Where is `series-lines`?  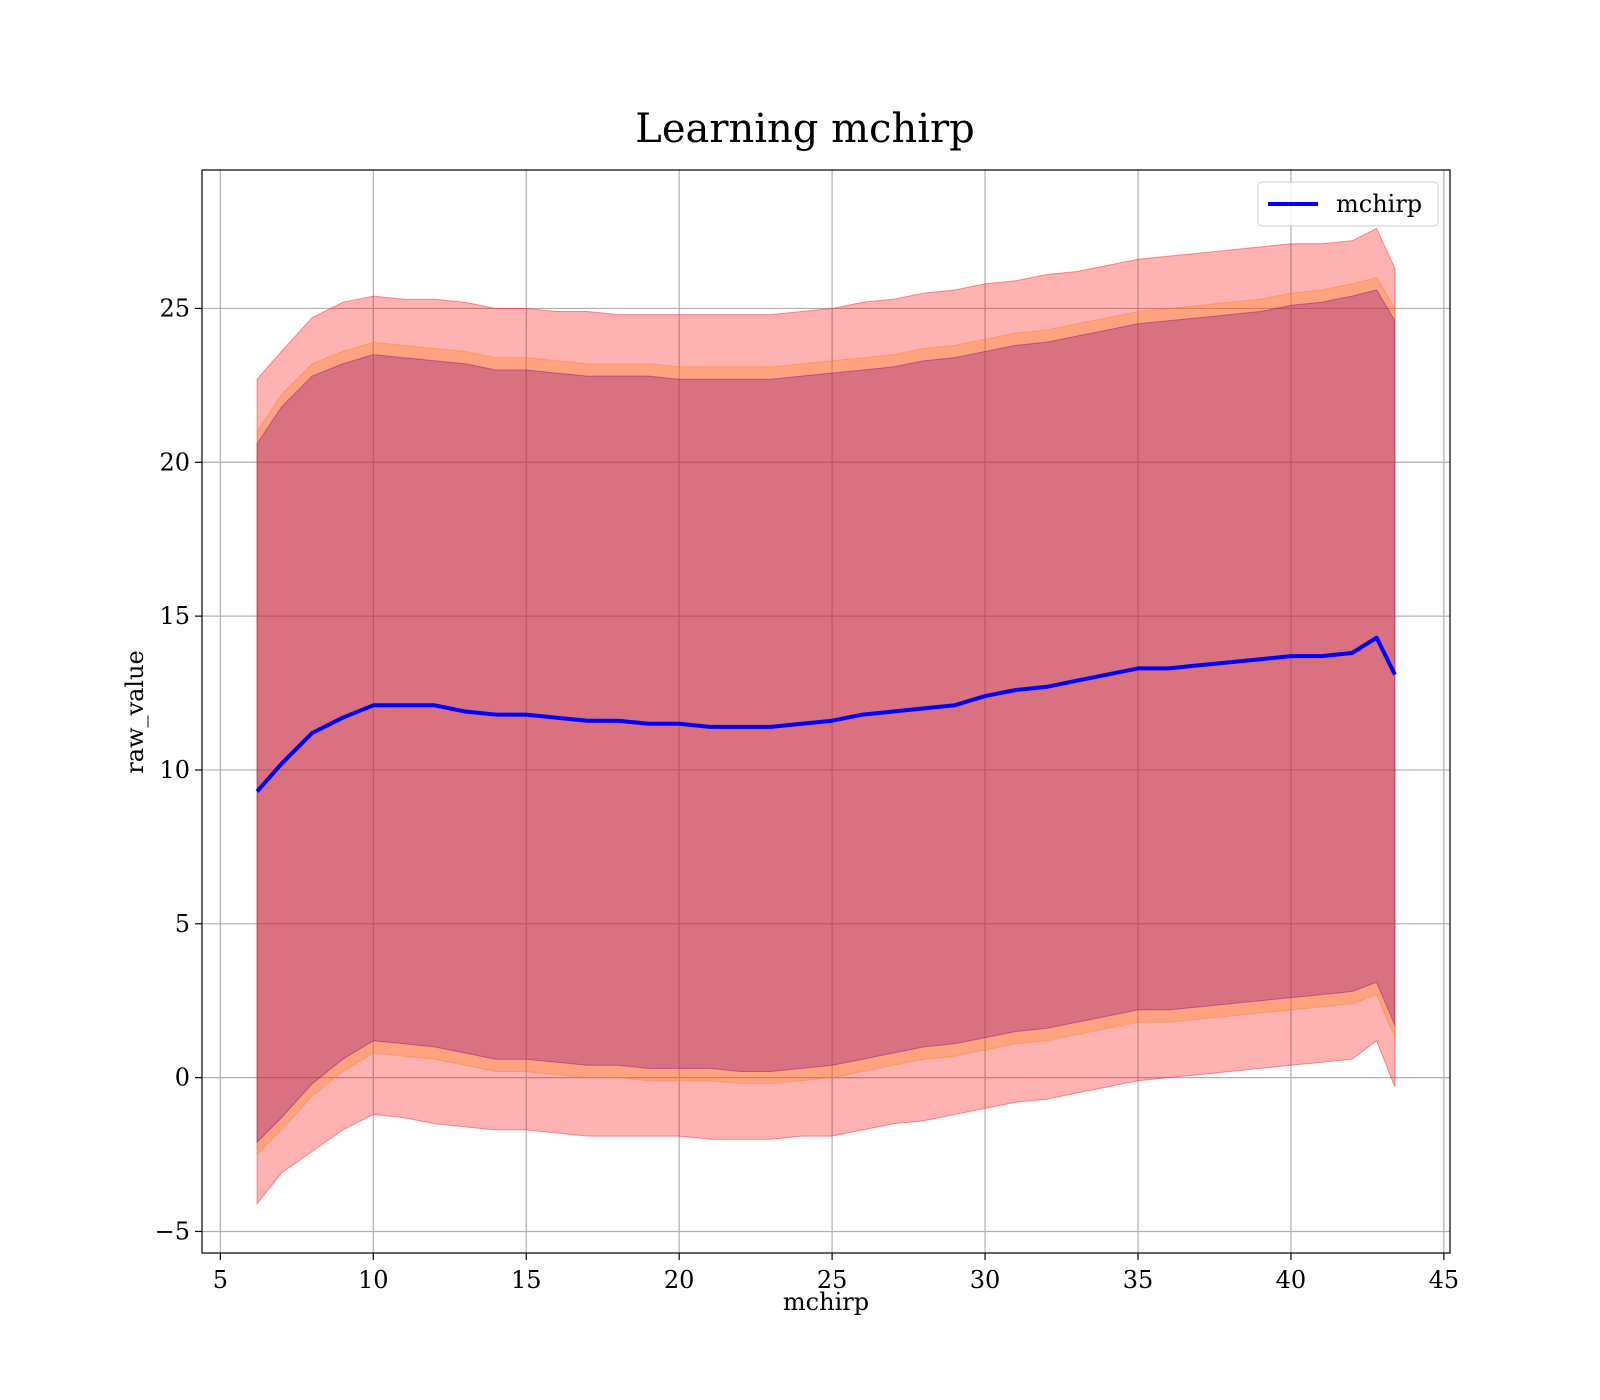
series-lines is located at coordinates (826, 714).